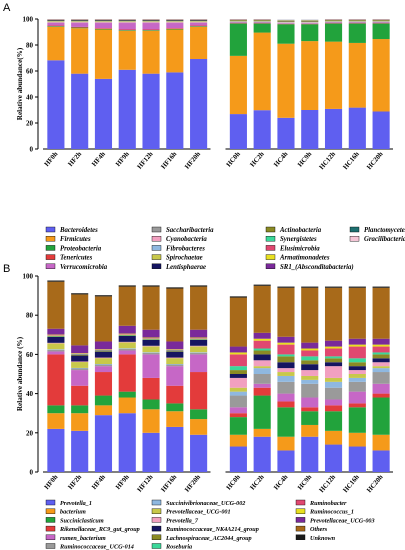 This screenshot has height=550, width=405. What do you see at coordinates (145, 484) in the screenshot?
I see `x-tick-label: HF12h` at bounding box center [145, 484].